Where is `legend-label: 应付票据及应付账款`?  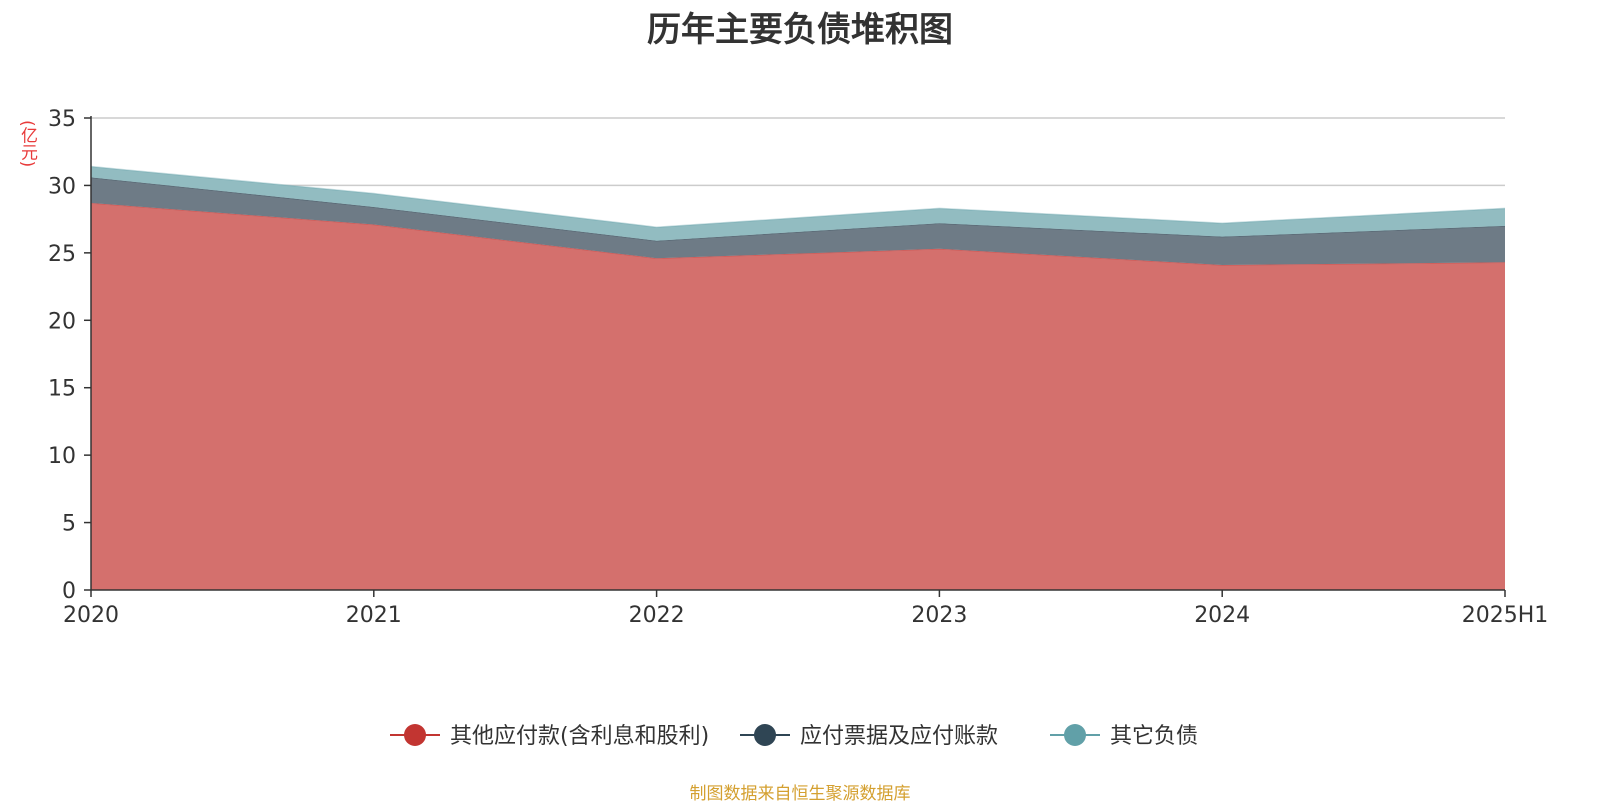 legend-label: 应付票据及应付账款 is located at coordinates (899, 736).